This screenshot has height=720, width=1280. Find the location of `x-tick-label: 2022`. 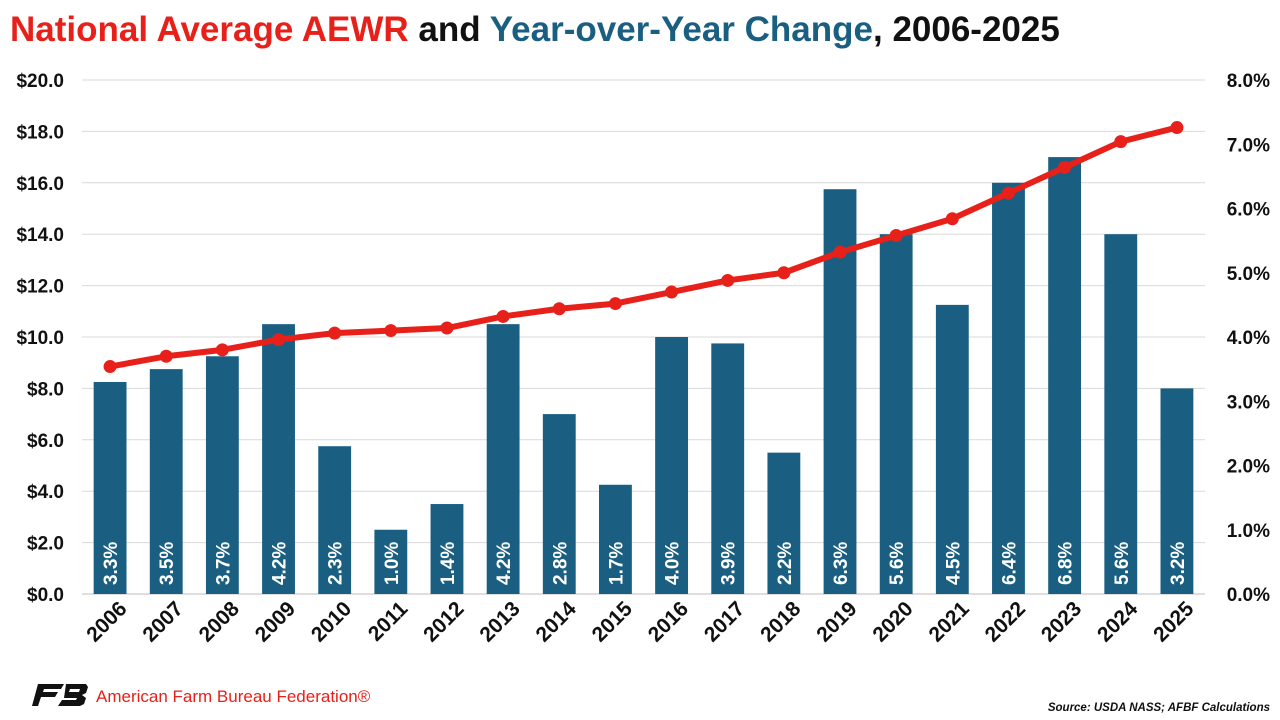

x-tick-label: 2022 is located at coordinates (1005, 621).